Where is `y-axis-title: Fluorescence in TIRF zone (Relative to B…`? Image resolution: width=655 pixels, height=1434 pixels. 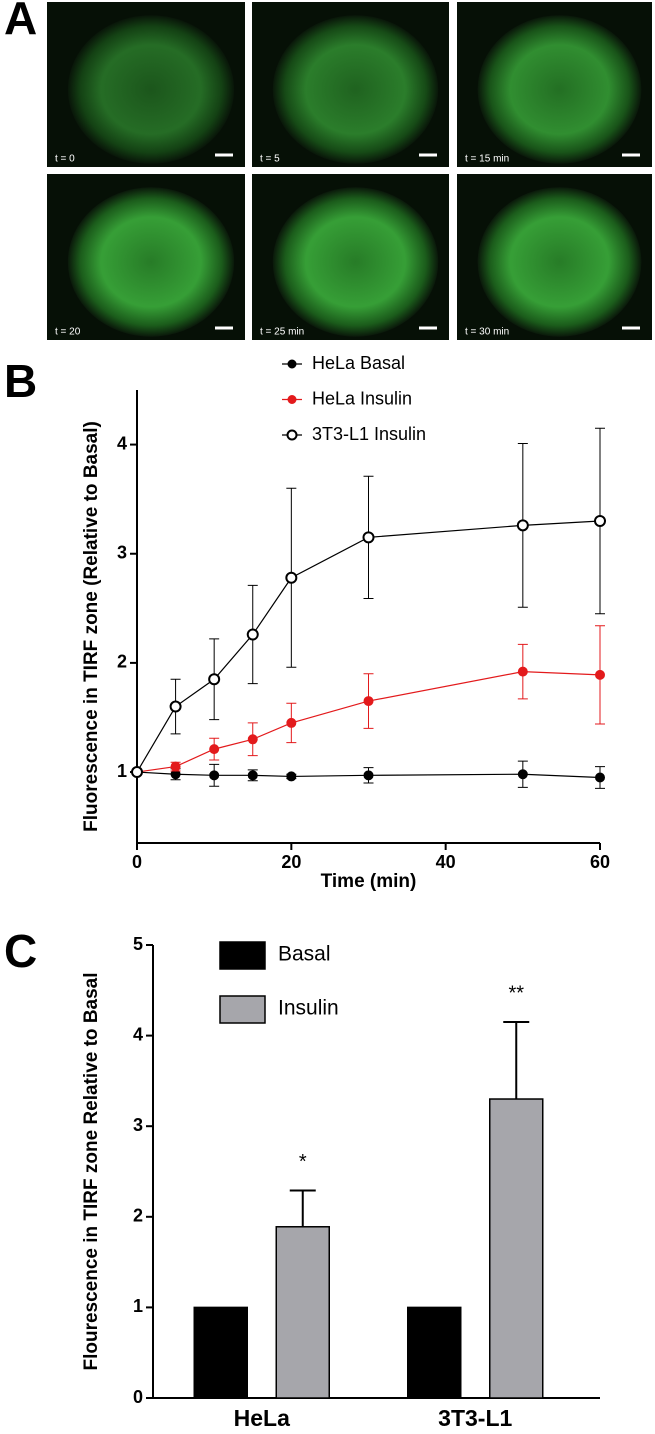 y-axis-title: Fluorescence in TIRF zone (Relative to B… is located at coordinates (91, 626).